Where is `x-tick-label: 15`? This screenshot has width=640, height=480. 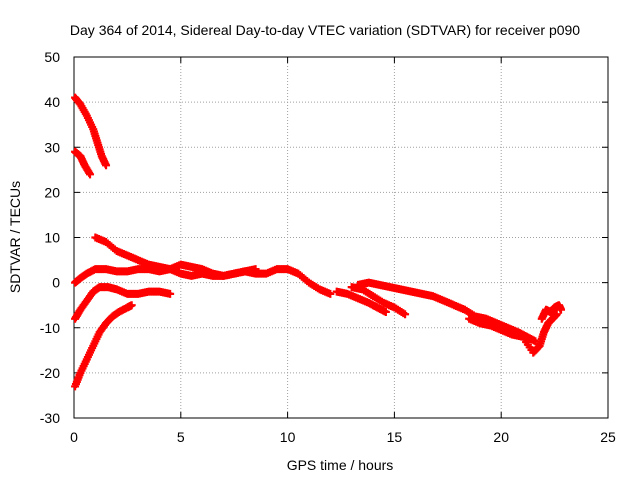 x-tick-label: 15 is located at coordinates (395, 437).